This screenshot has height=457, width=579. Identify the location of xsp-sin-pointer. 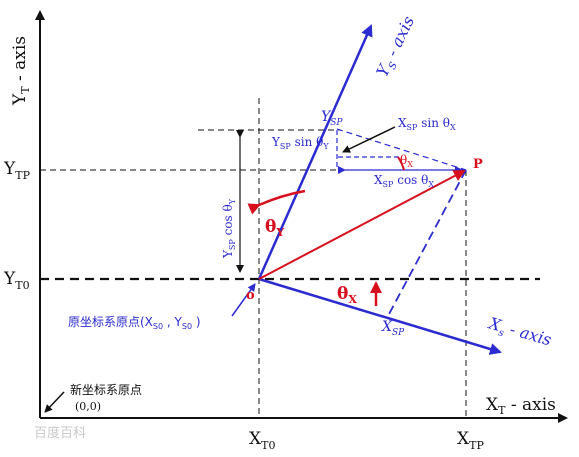
(369, 139).